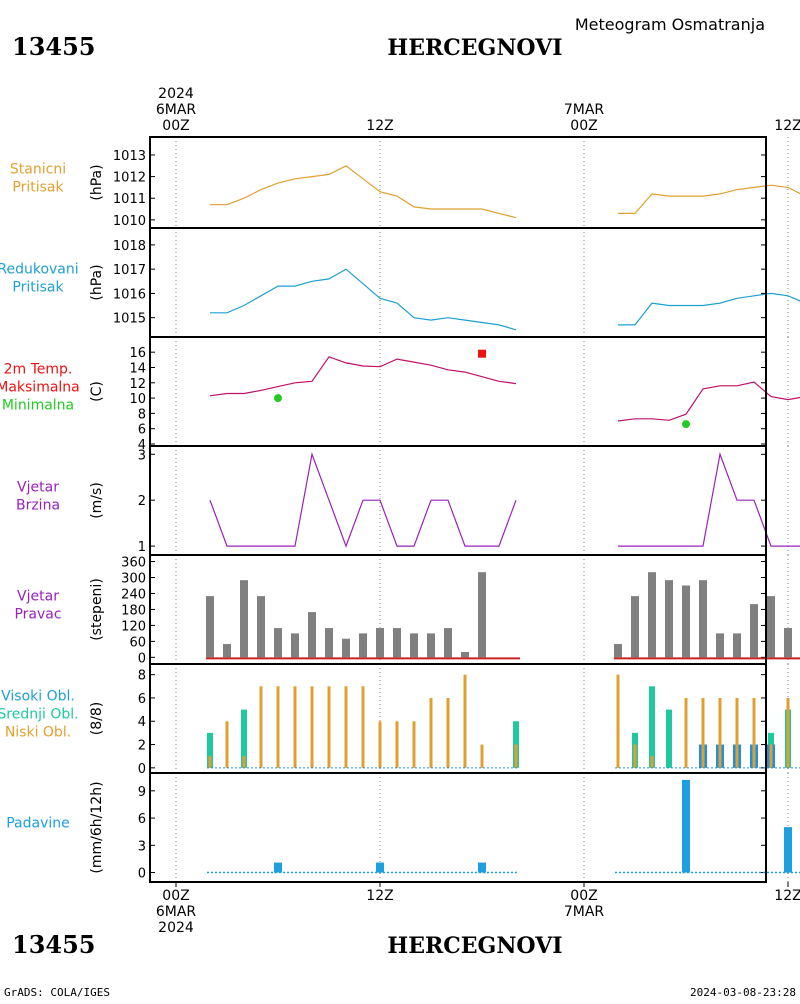 Image resolution: width=800 pixels, height=1004 pixels. What do you see at coordinates (39, 270) in the screenshot?
I see `panel-label: Redukovani` at bounding box center [39, 270].